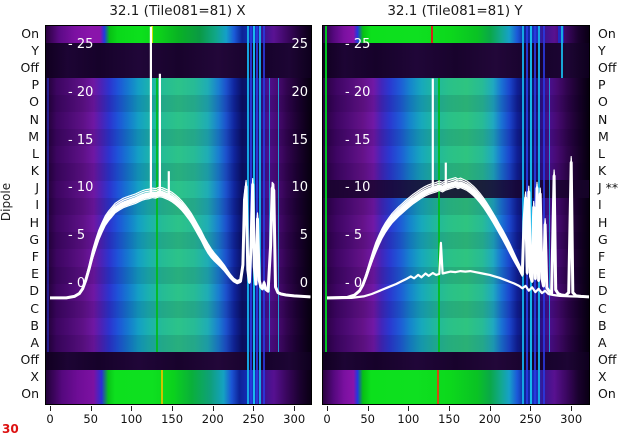 Image resolution: width=640 pixels, height=440 pixels. Describe the element at coordinates (35, 153) in the screenshot. I see `dipole-label: L` at that location.